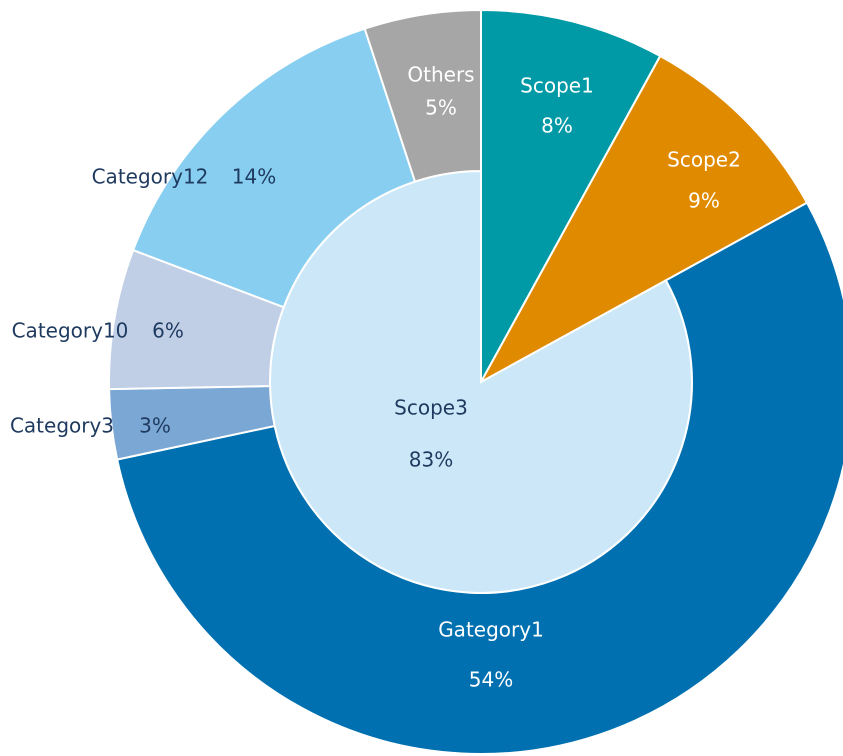 Image resolution: width=843 pixels, height=756 pixels. Describe the element at coordinates (70, 331) in the screenshot. I see `segment-label: Category10` at that location.